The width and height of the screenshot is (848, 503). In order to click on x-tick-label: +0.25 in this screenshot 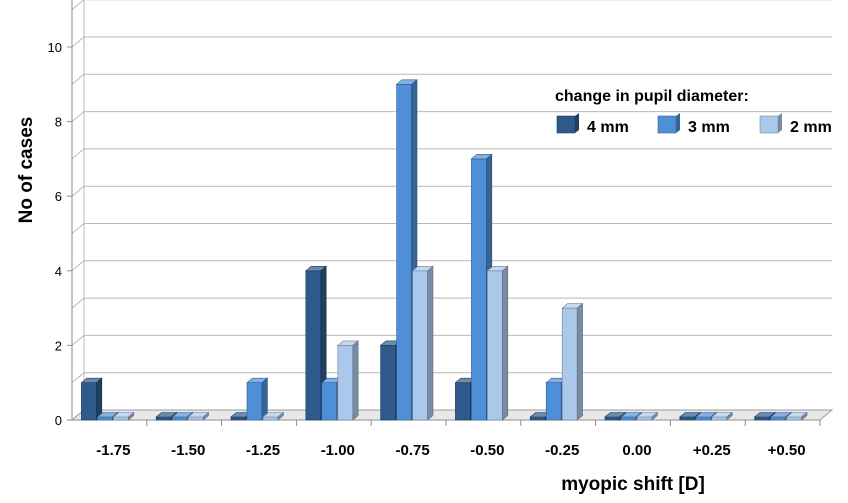, I will do `click(712, 450)`.